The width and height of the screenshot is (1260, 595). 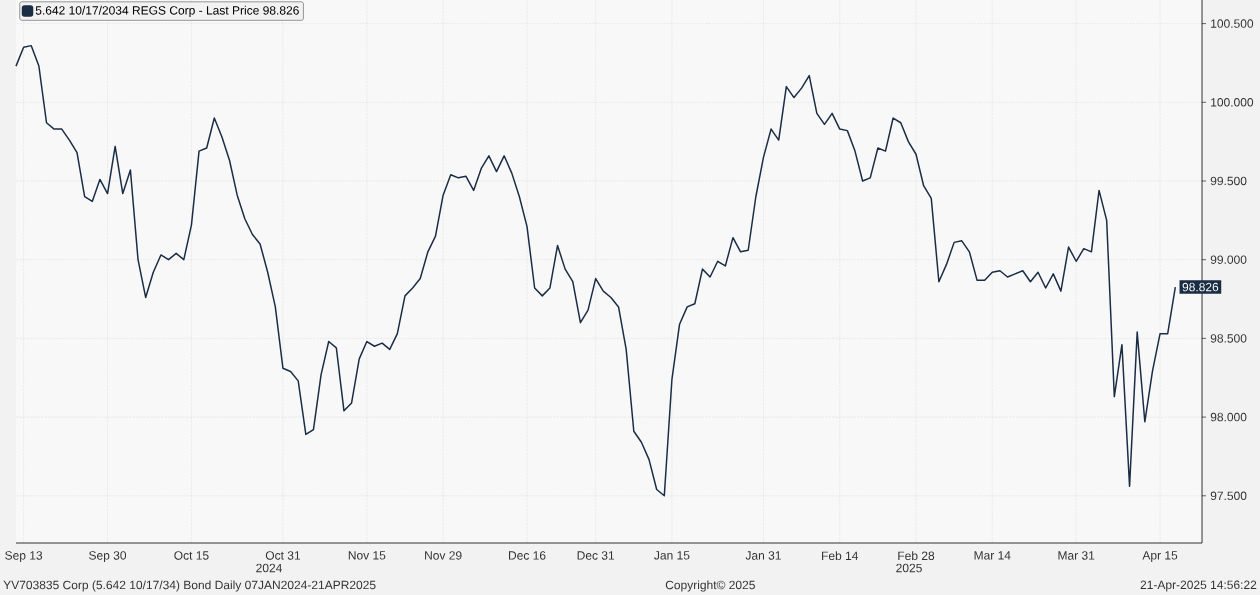 What do you see at coordinates (916, 556) in the screenshot?
I see `x-tick-label: Feb 28` at bounding box center [916, 556].